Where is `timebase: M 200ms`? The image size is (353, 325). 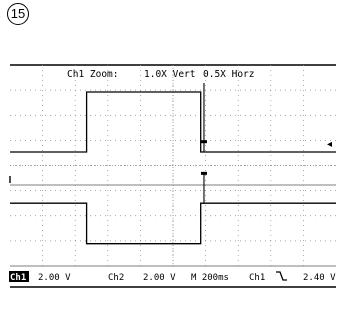 timebase: M 200ms is located at coordinates (210, 278).